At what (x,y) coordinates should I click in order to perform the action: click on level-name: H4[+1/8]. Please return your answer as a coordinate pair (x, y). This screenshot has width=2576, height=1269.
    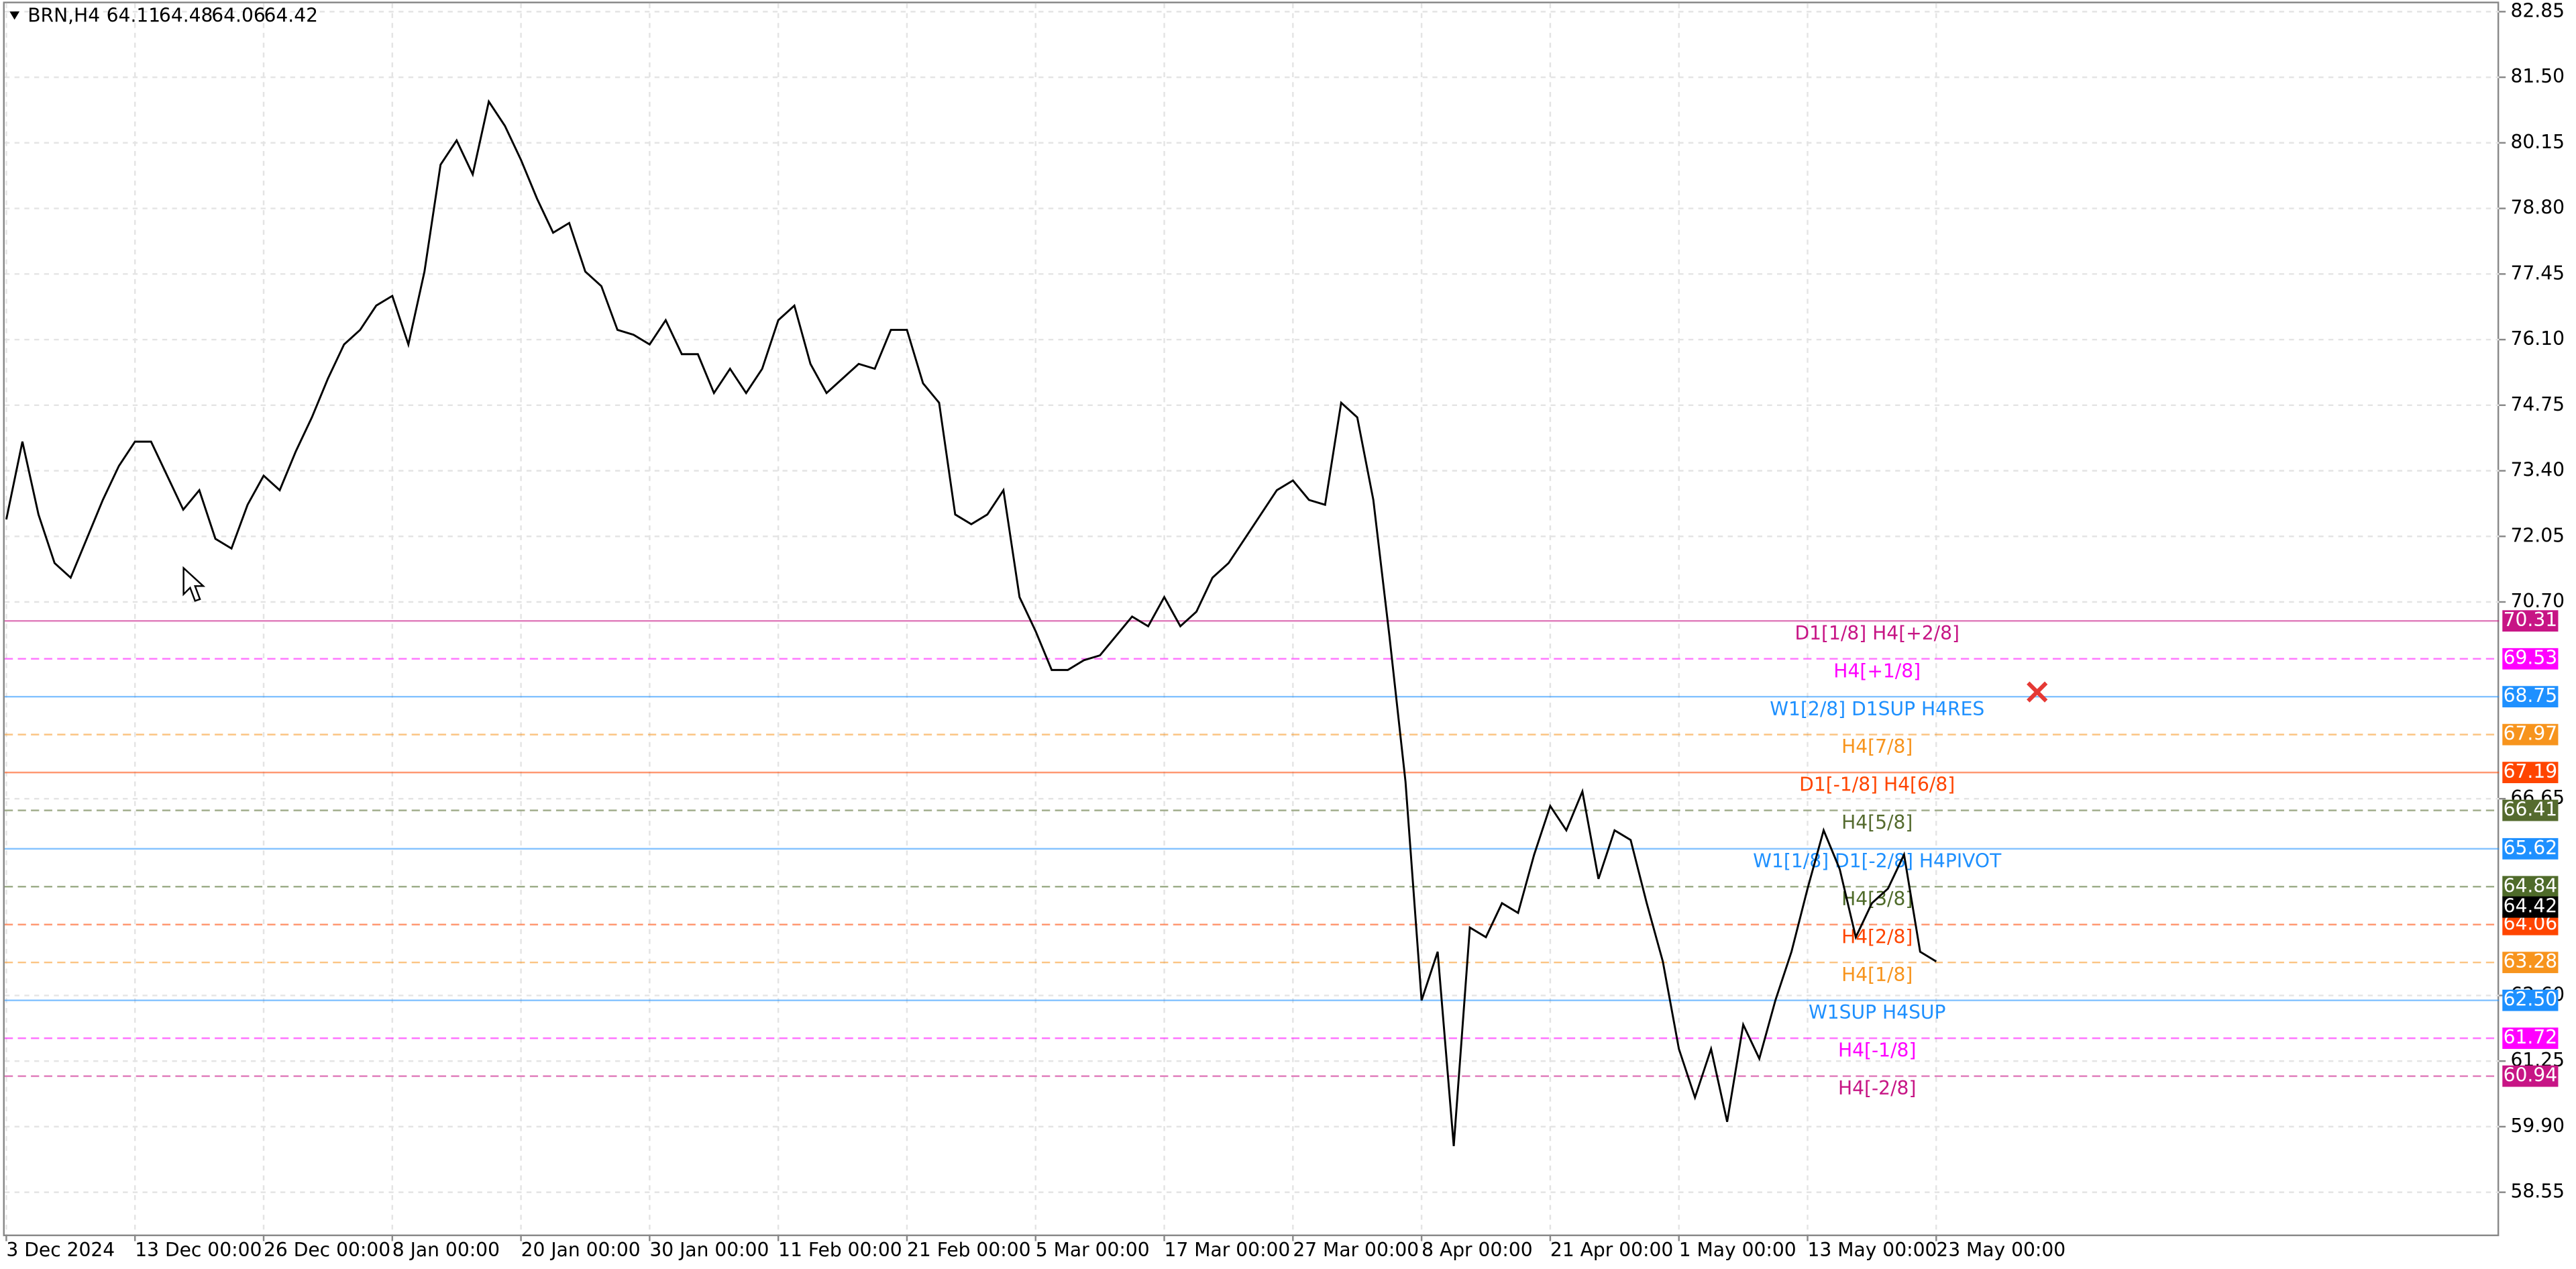
    Looking at the image, I should click on (1877, 671).